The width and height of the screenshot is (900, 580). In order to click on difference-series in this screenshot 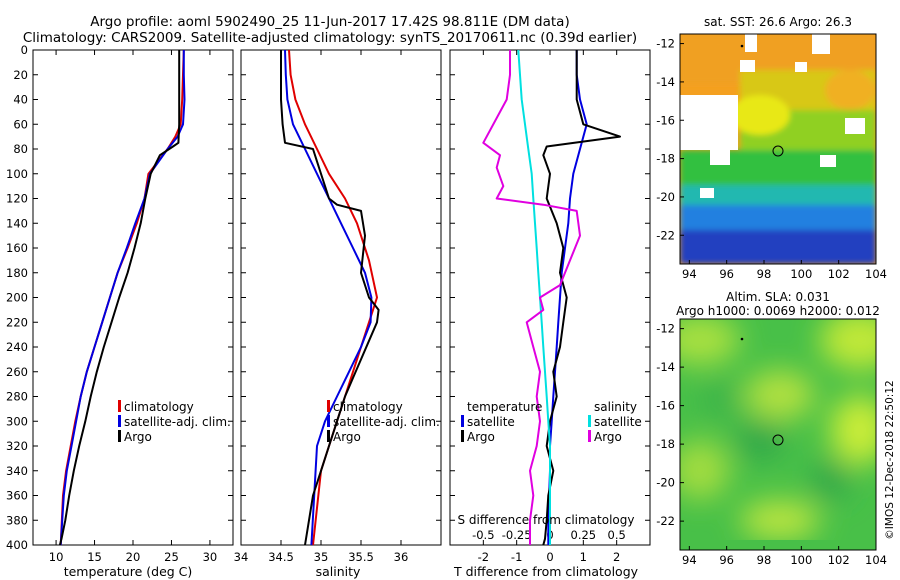, I will do `click(551, 297)`.